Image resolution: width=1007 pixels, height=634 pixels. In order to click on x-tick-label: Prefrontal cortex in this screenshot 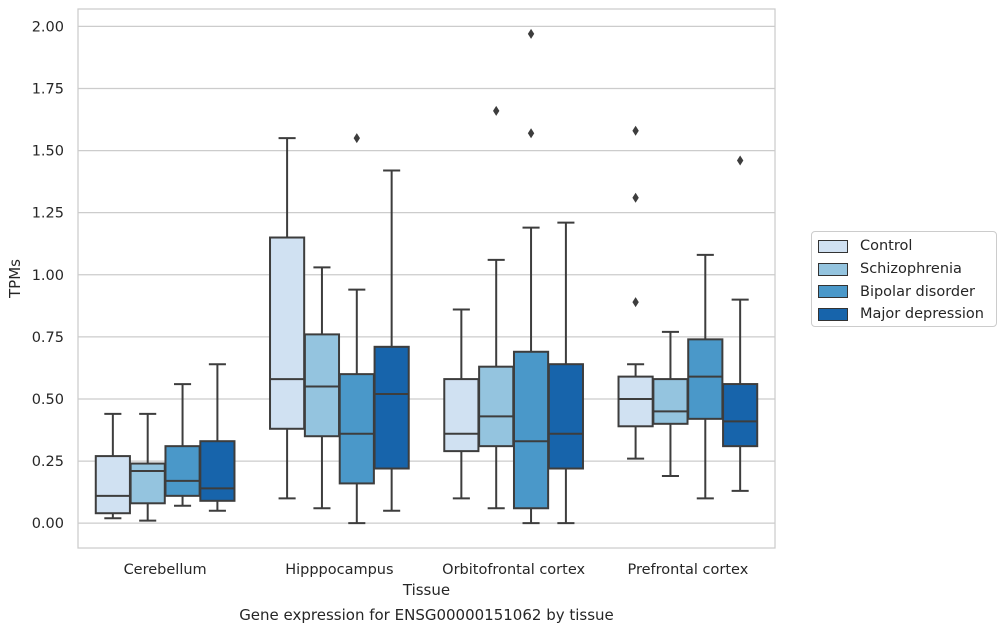, I will do `click(687, 570)`.